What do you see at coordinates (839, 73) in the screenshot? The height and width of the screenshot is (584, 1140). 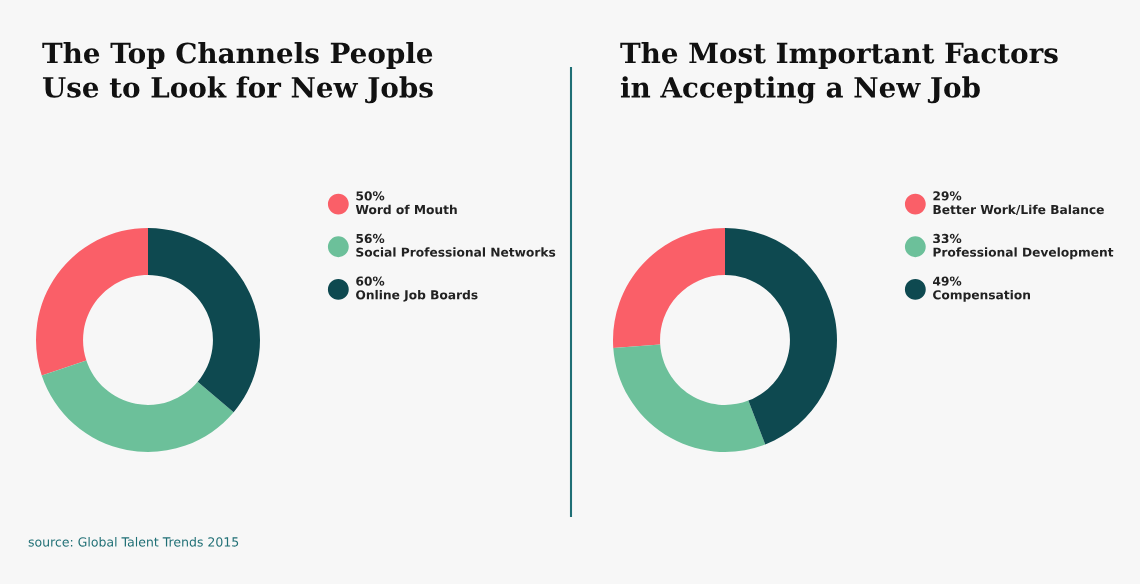 I see `chart-title: The Most Important Factors in Accepting a New Job` at bounding box center [839, 73].